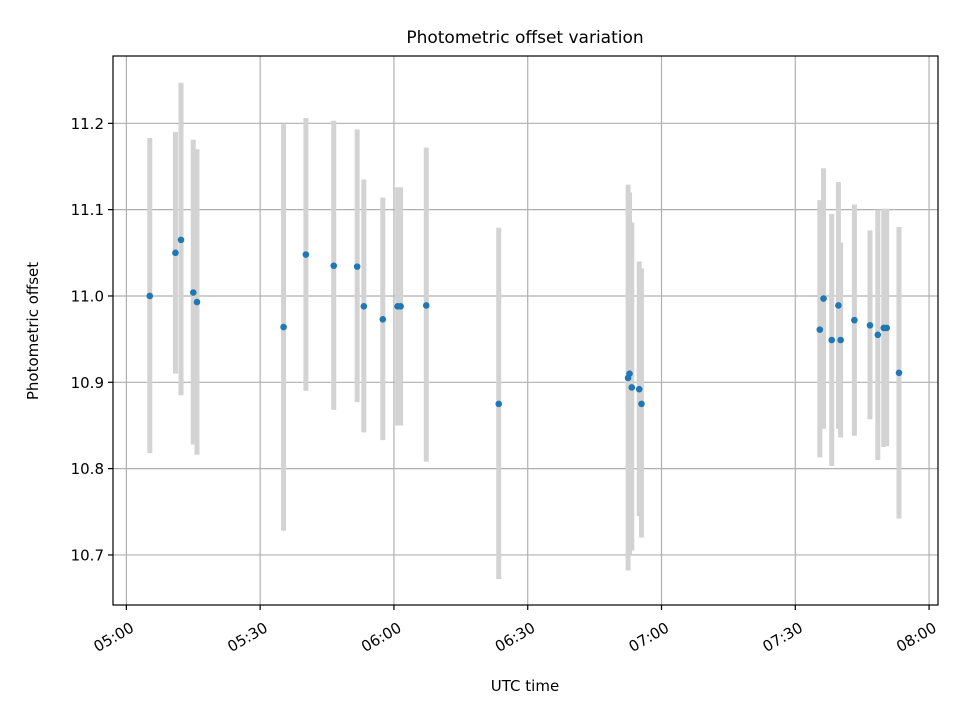 Image resolution: width=960 pixels, height=720 pixels. I want to click on y-axis-ticks: 10.7 10.8 10.9 11.0 11.1 11.2, so click(92, 339).